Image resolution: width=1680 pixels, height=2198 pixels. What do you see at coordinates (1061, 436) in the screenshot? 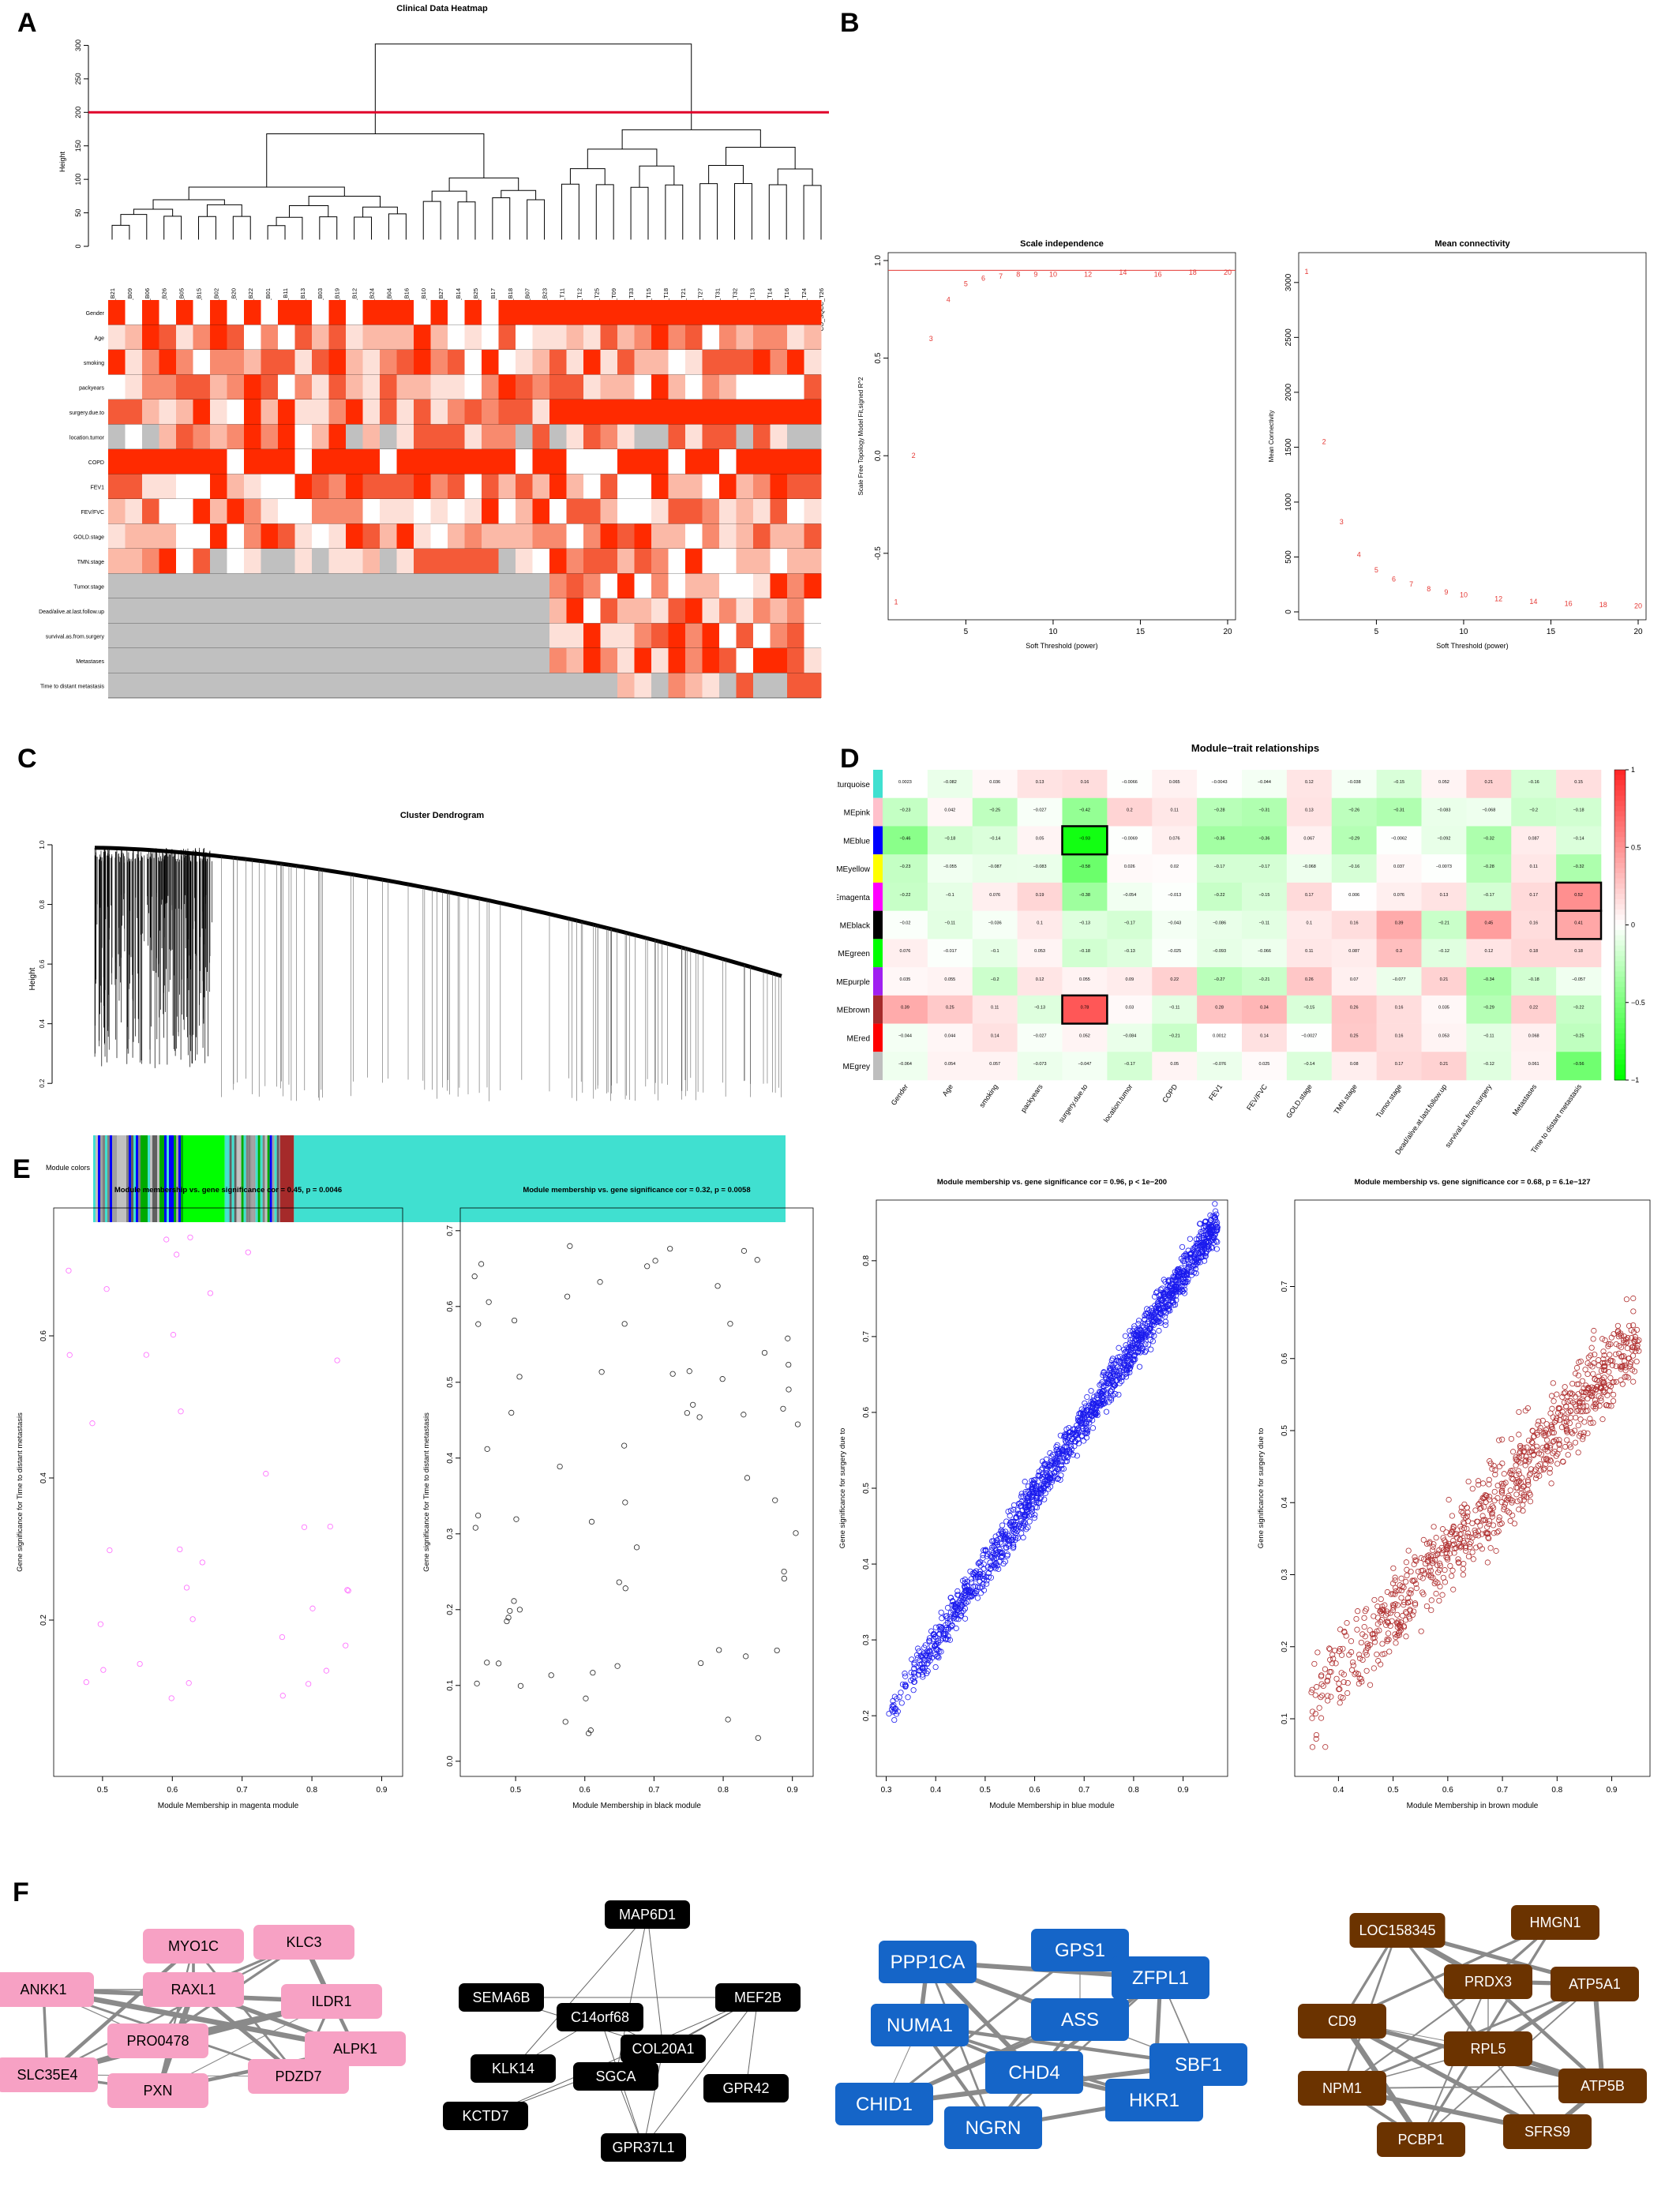
I see `plot-frame` at bounding box center [1061, 436].